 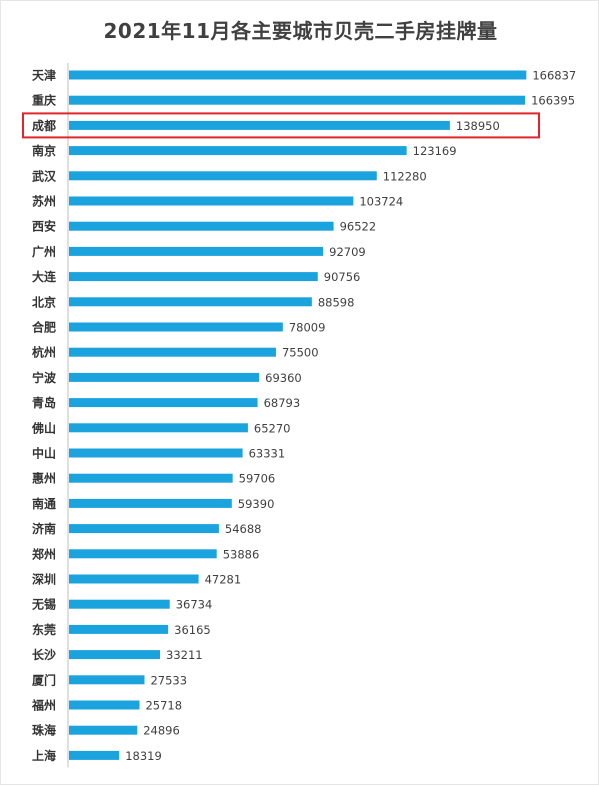 I want to click on category-label: 上海, so click(x=44, y=755).